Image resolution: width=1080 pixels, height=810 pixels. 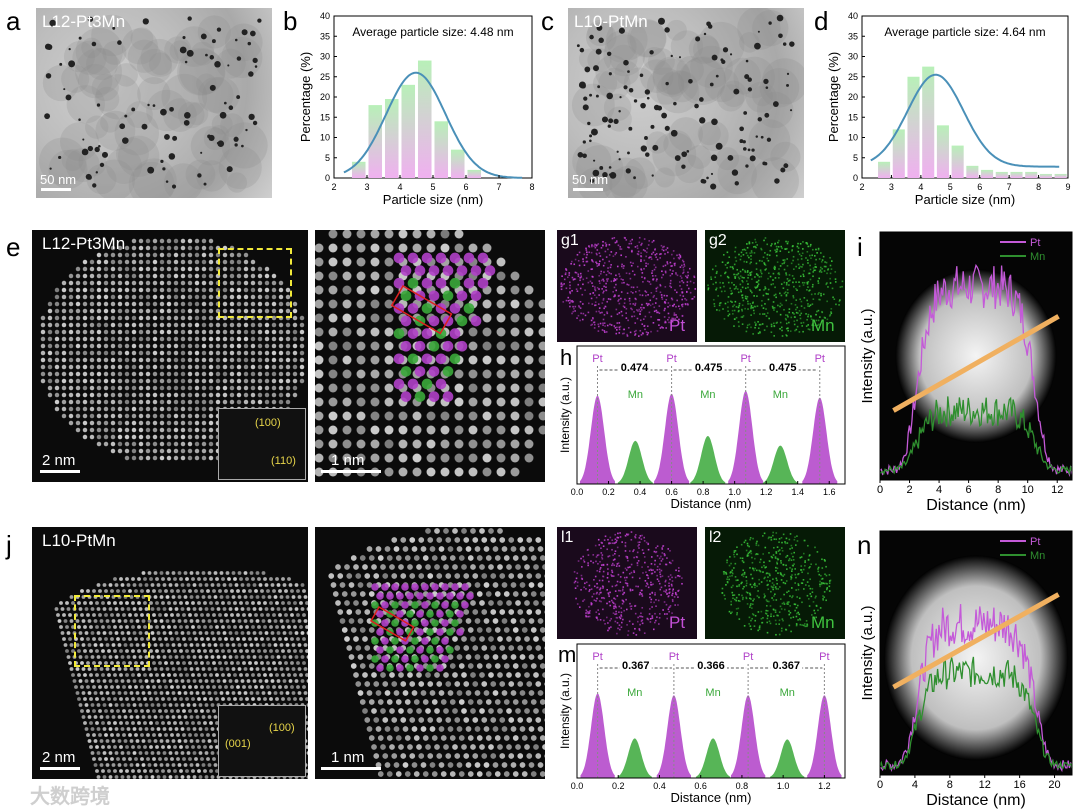 I want to click on mn-peak, so click(x=708, y=460).